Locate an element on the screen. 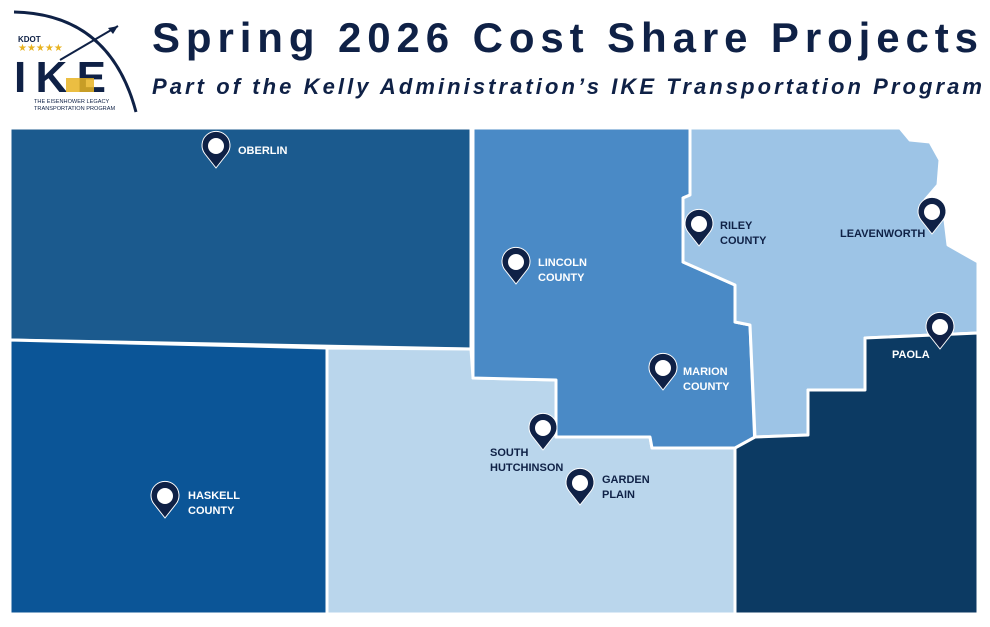 The height and width of the screenshot is (627, 990). logo-name: IKE is located at coordinates (60, 77).